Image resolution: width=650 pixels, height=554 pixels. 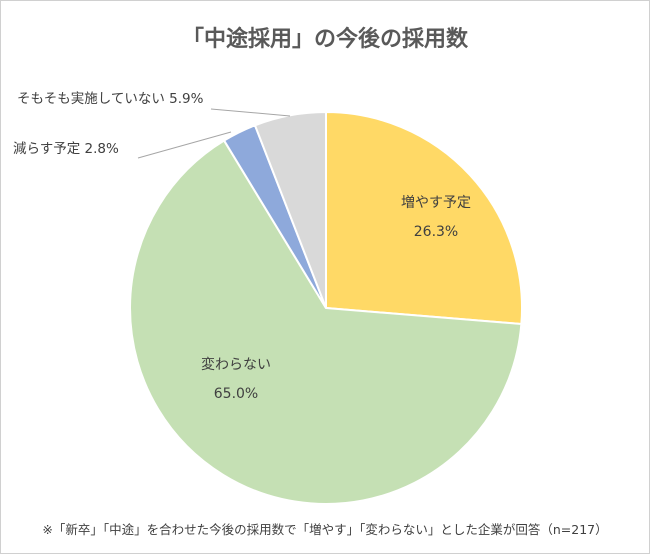 What do you see at coordinates (436, 232) in the screenshot?
I see `slice-value-increase: 26.3%` at bounding box center [436, 232].